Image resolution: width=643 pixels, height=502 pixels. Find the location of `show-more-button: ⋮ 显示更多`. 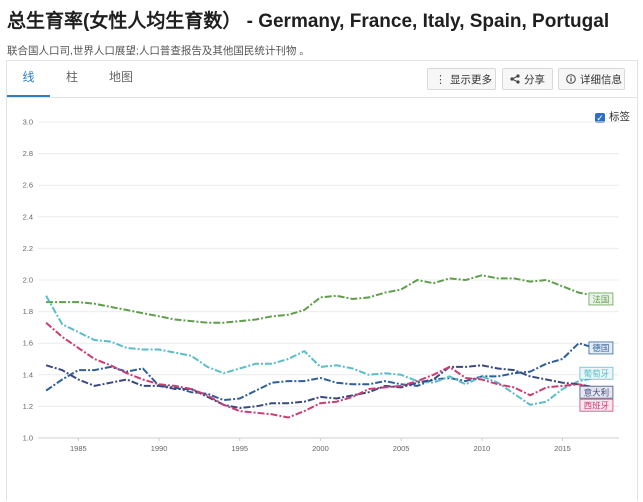

show-more-button: ⋮ 显示更多 is located at coordinates (461, 79).